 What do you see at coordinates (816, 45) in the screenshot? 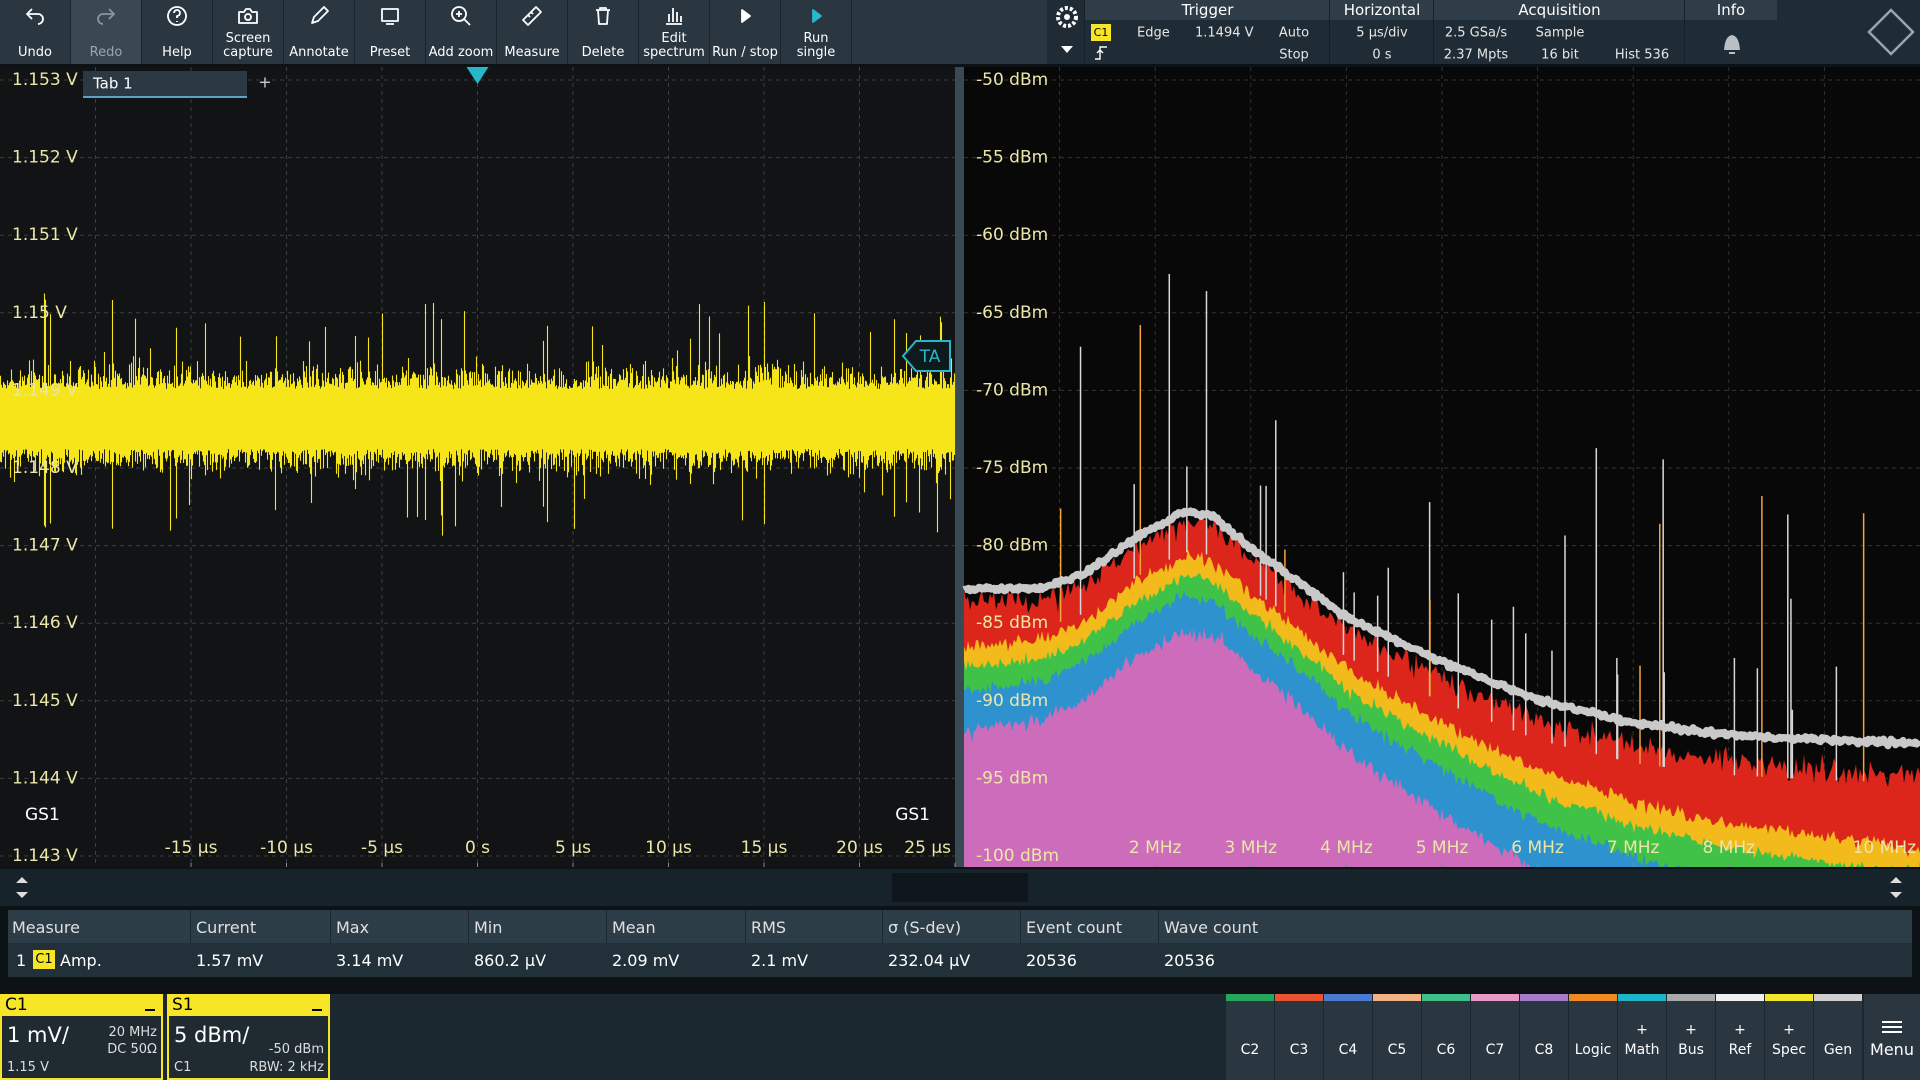
I see `toolbar-label: Run single` at bounding box center [816, 45].